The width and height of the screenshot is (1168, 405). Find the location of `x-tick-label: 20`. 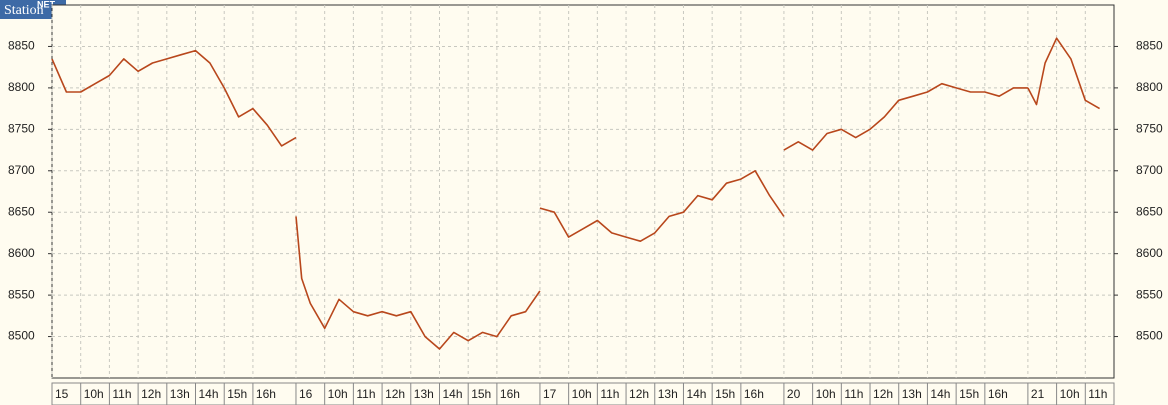

x-tick-label: 20 is located at coordinates (794, 394).